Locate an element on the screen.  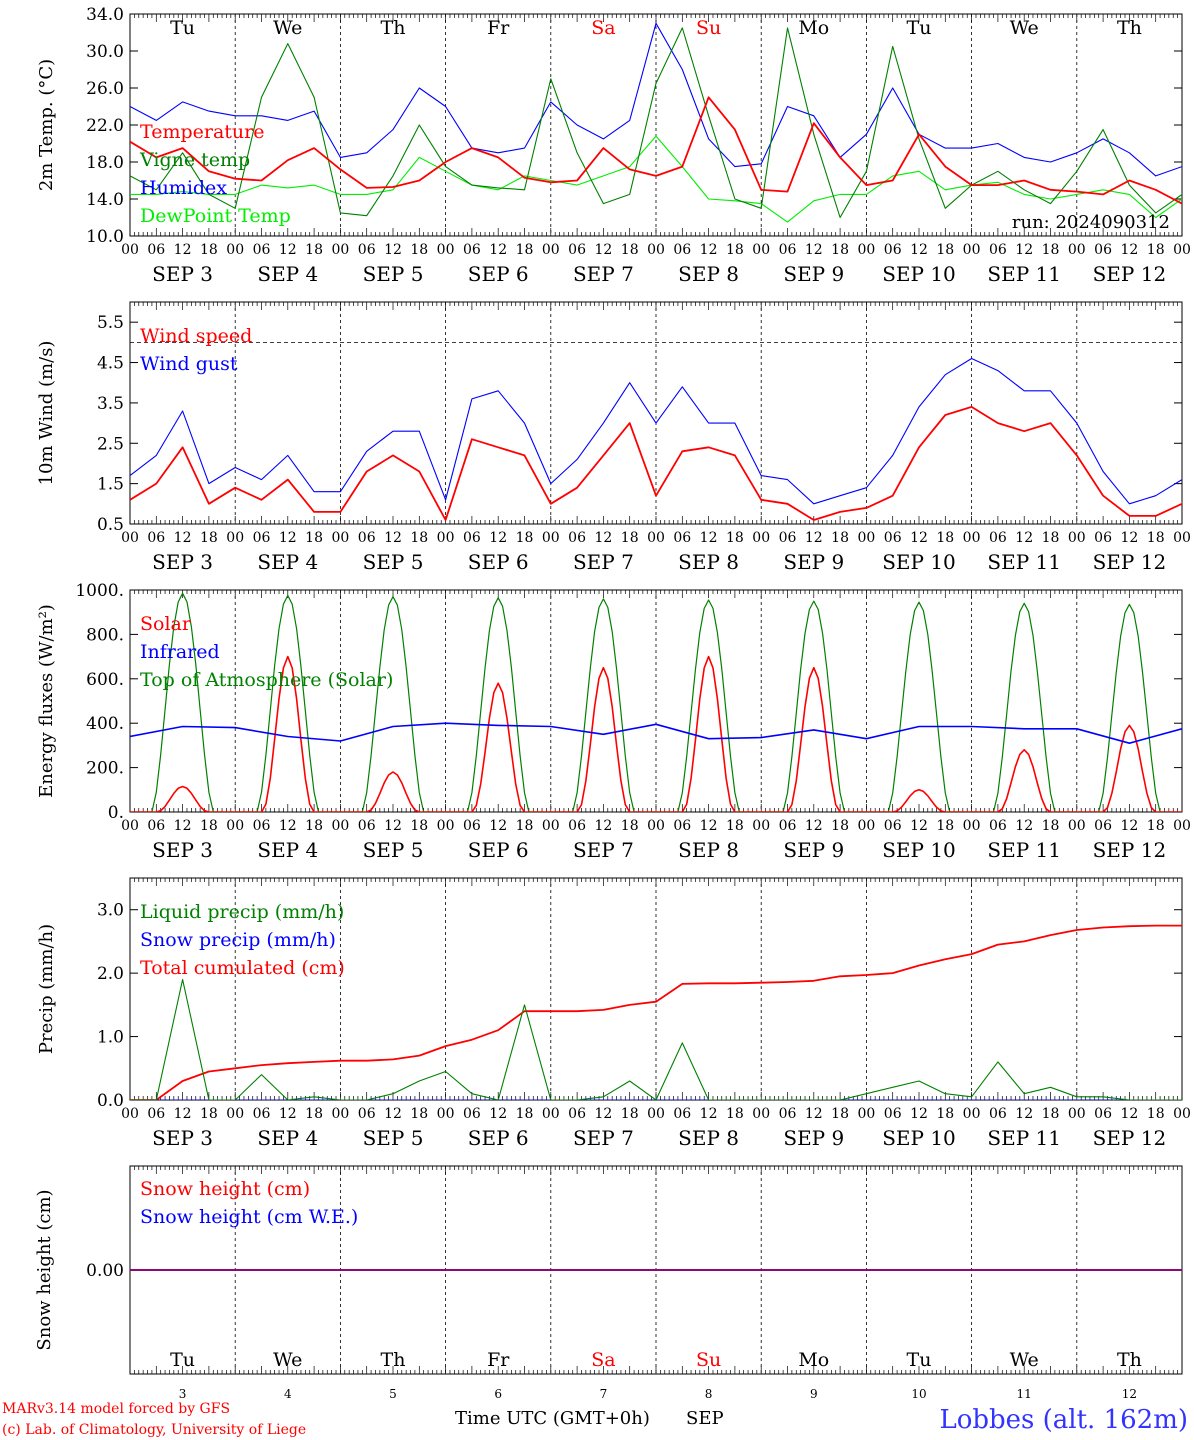
day-name: Fr is located at coordinates (498, 28).